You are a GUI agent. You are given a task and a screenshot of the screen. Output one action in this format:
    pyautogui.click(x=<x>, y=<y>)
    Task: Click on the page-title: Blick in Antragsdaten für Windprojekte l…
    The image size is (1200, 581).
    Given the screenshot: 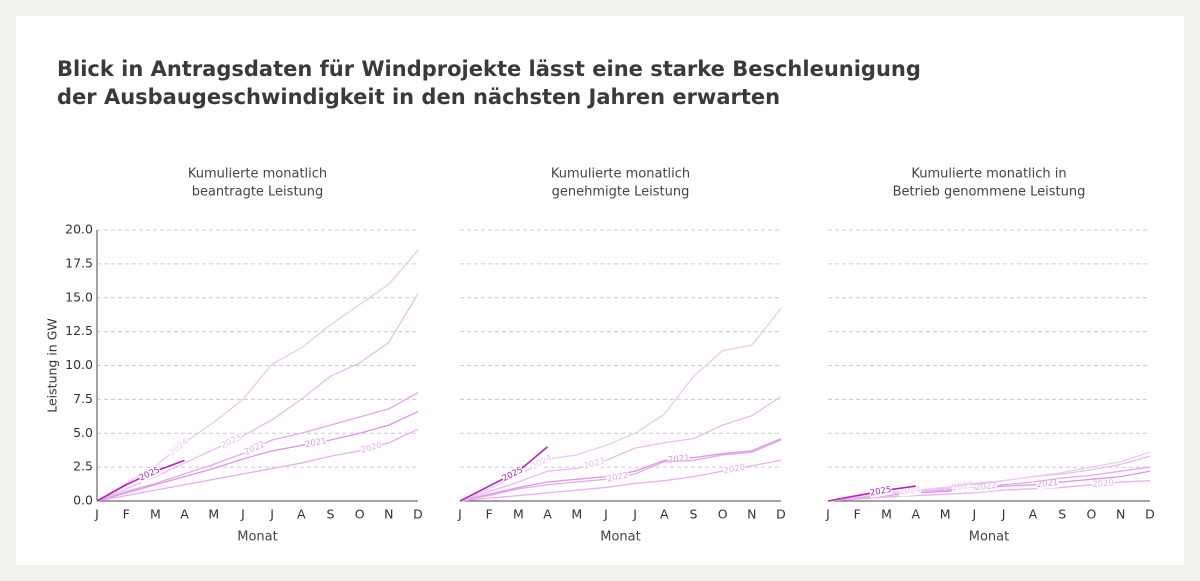 What is the action you would take?
    pyautogui.click(x=489, y=69)
    